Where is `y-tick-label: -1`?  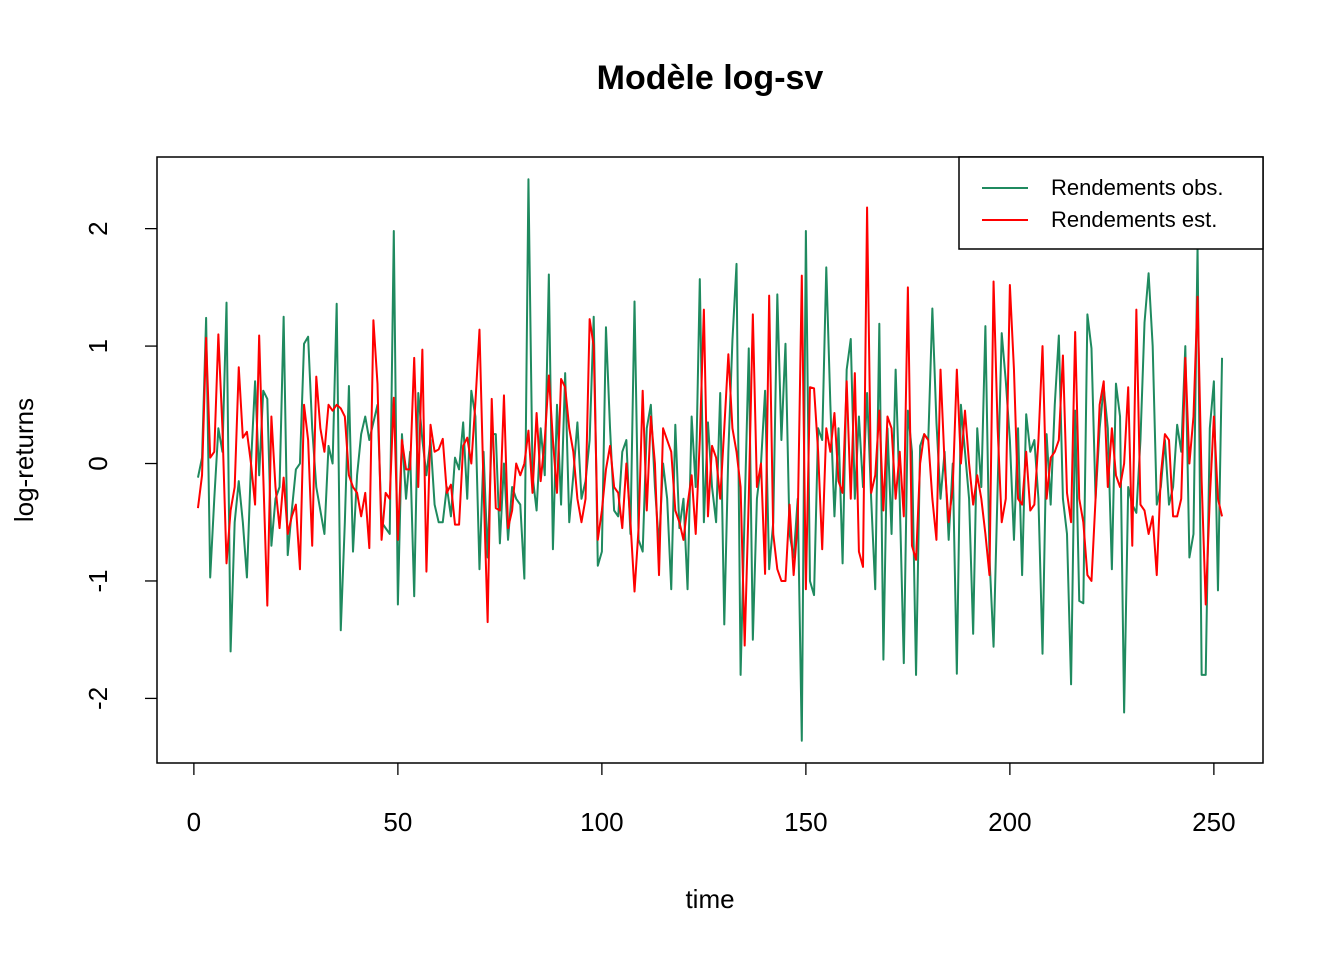 y-tick-label: -1 is located at coordinates (98, 580).